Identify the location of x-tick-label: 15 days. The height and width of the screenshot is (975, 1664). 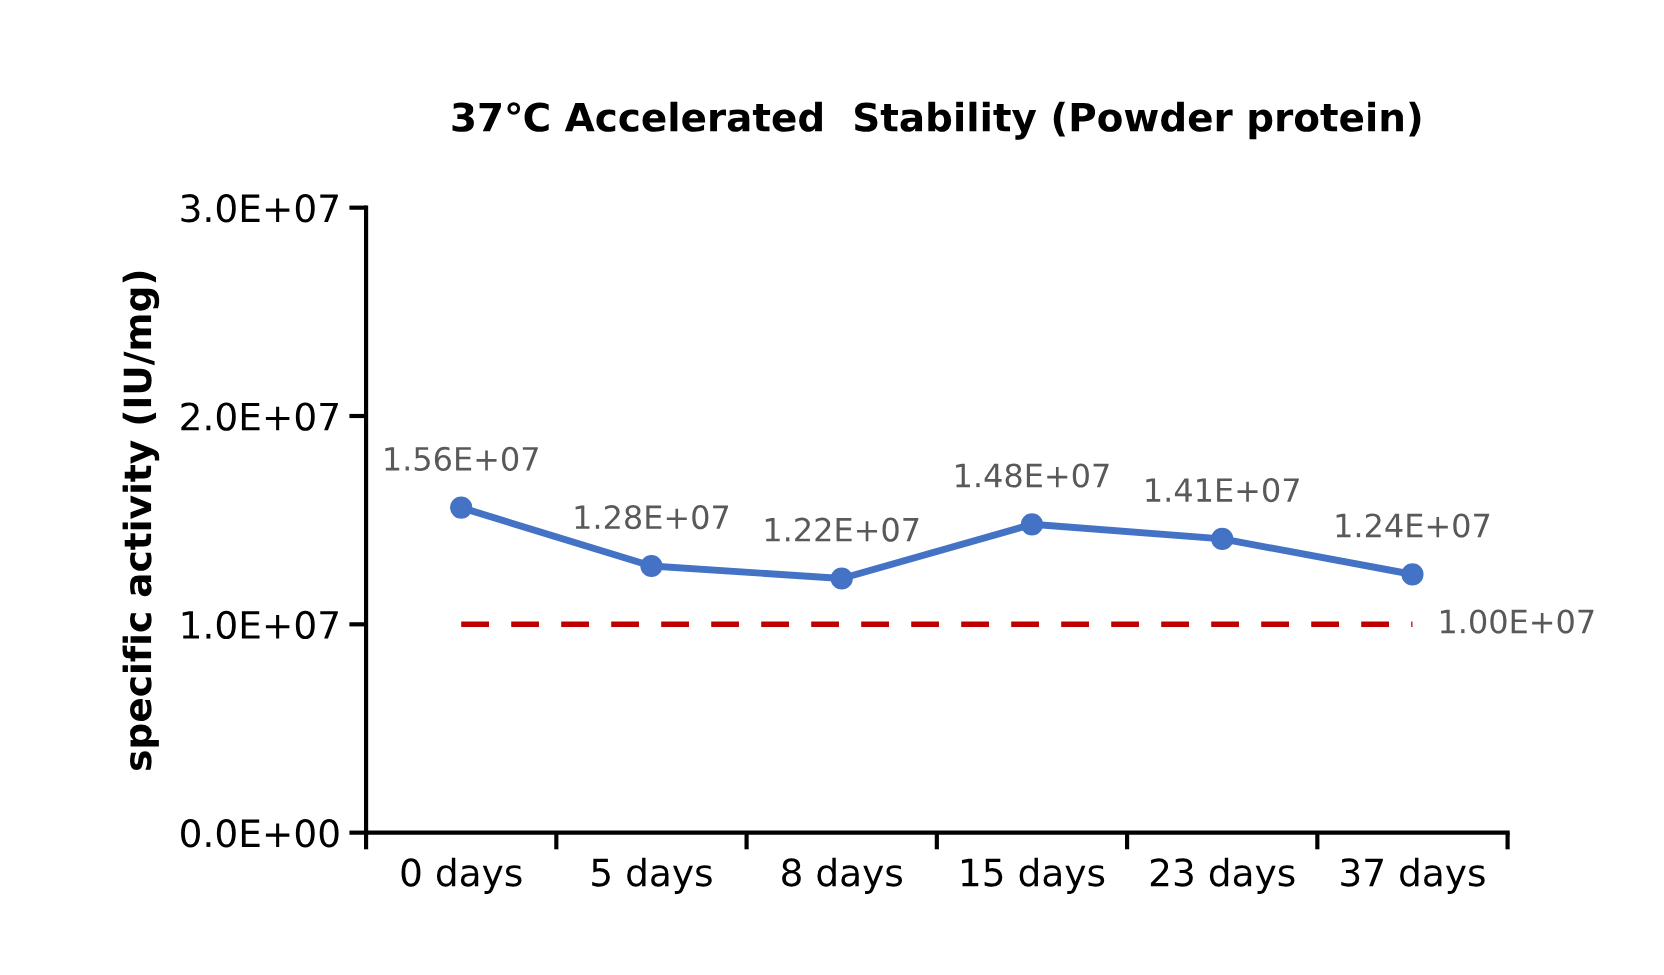
(1033, 875).